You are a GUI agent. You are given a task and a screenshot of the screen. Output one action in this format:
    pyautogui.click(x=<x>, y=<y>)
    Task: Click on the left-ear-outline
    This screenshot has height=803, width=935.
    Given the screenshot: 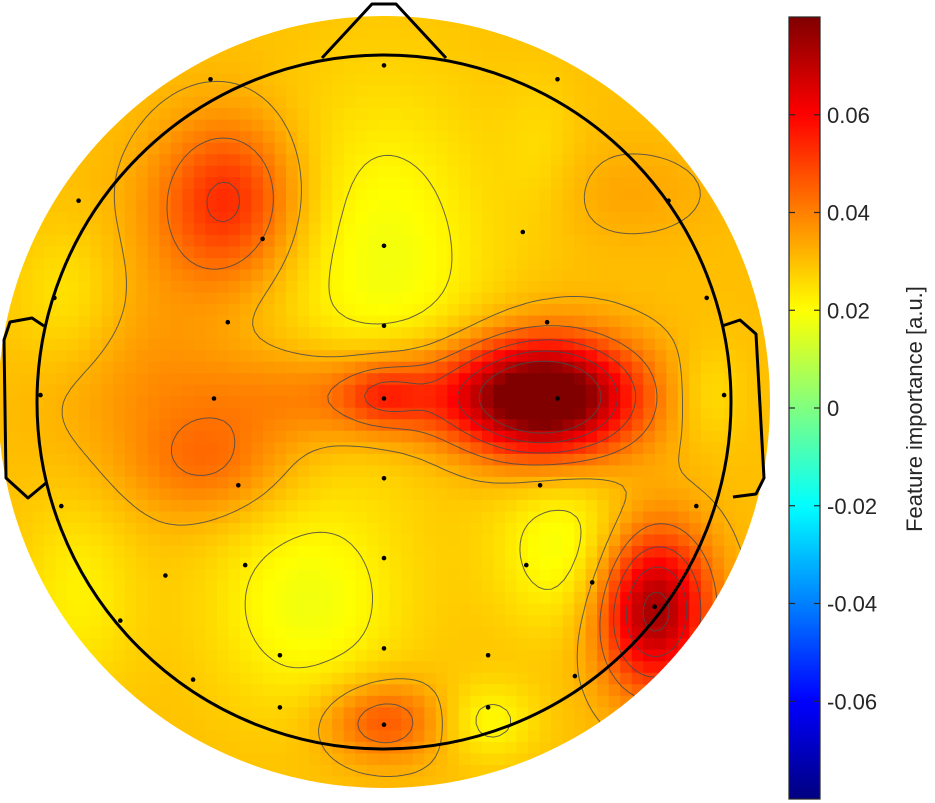 What is the action you would take?
    pyautogui.click(x=24, y=408)
    